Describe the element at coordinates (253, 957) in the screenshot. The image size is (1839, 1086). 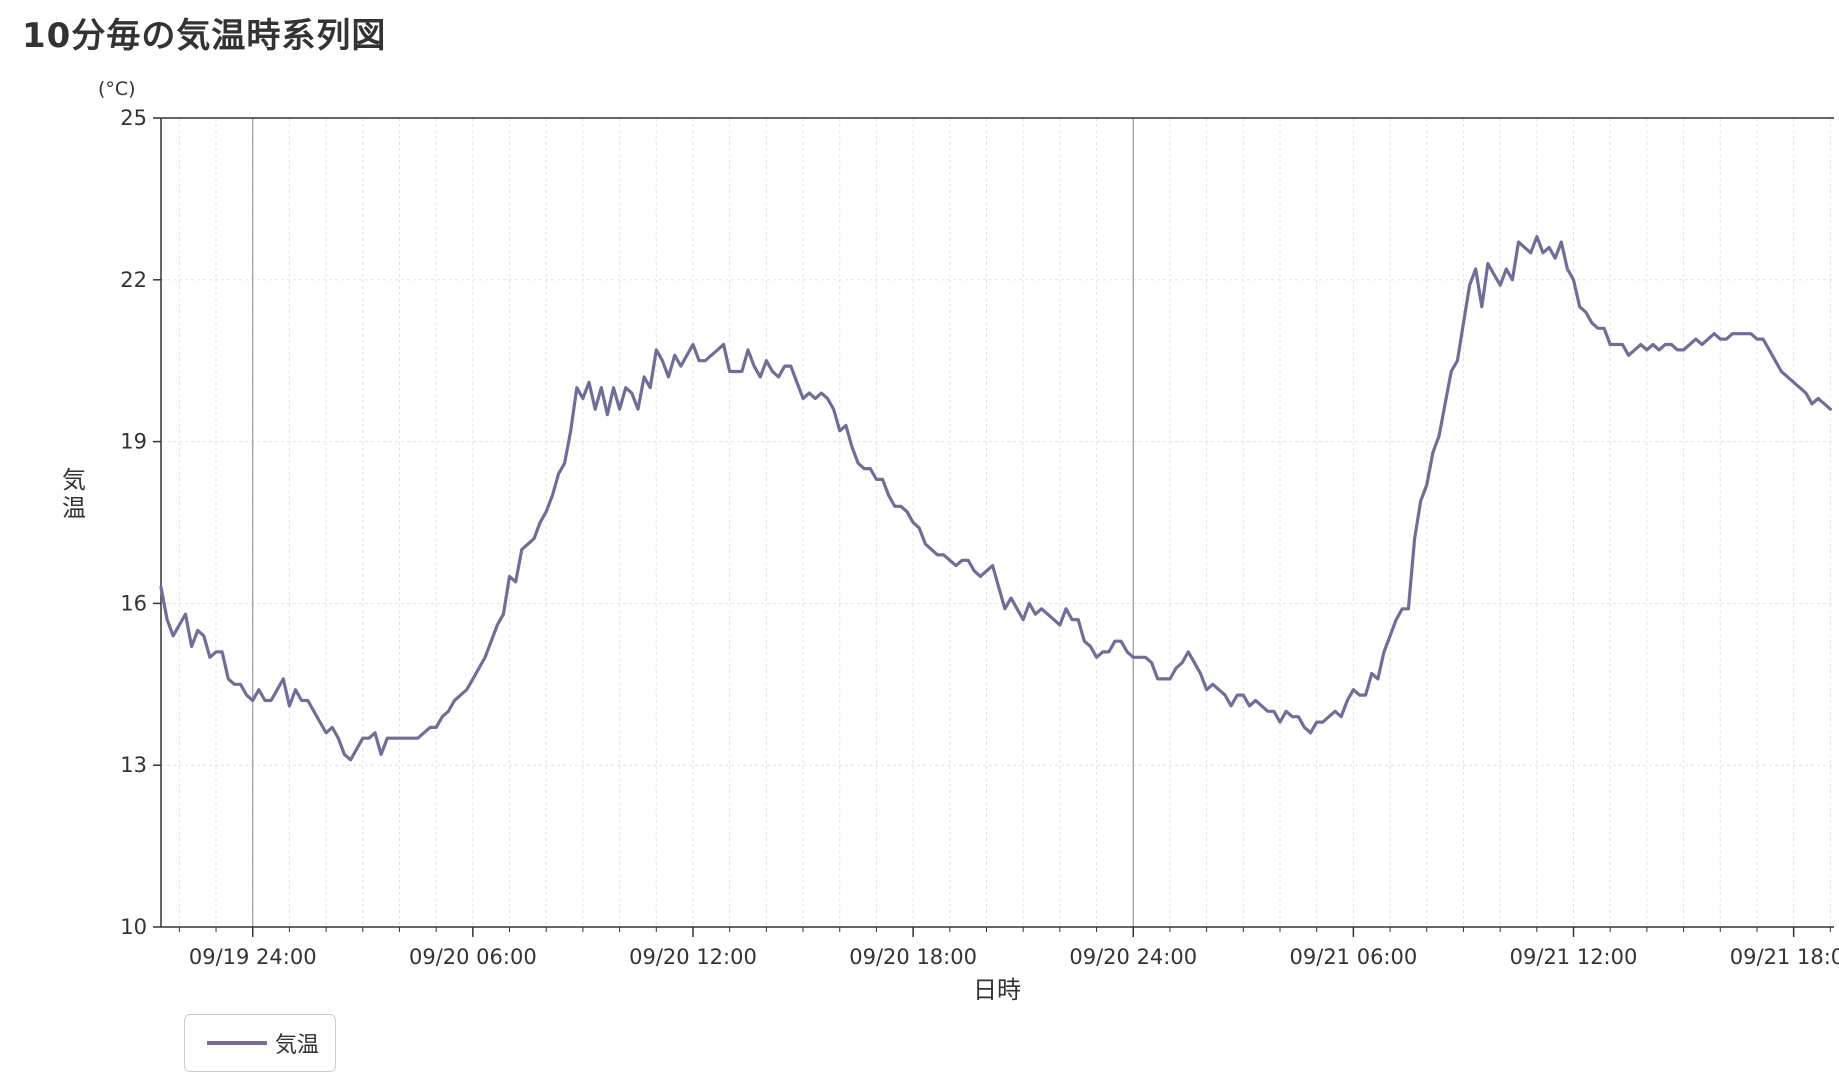
I see `x-tick-label: 09/19 24:00` at that location.